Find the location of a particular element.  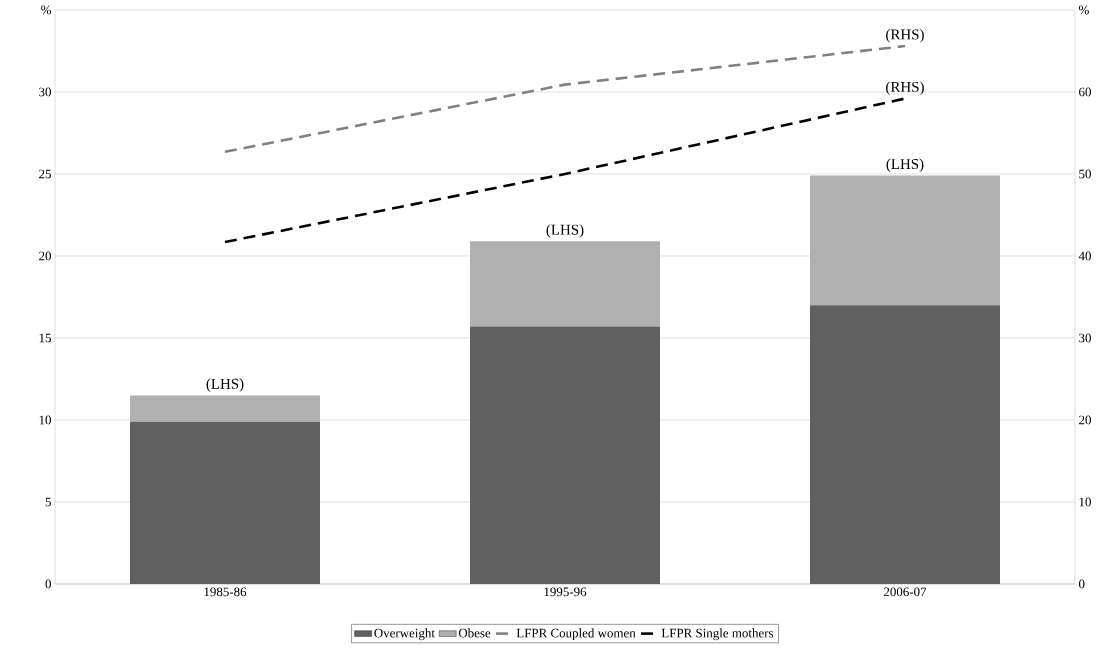

y2-tick-label: 0 is located at coordinates (1082, 584).